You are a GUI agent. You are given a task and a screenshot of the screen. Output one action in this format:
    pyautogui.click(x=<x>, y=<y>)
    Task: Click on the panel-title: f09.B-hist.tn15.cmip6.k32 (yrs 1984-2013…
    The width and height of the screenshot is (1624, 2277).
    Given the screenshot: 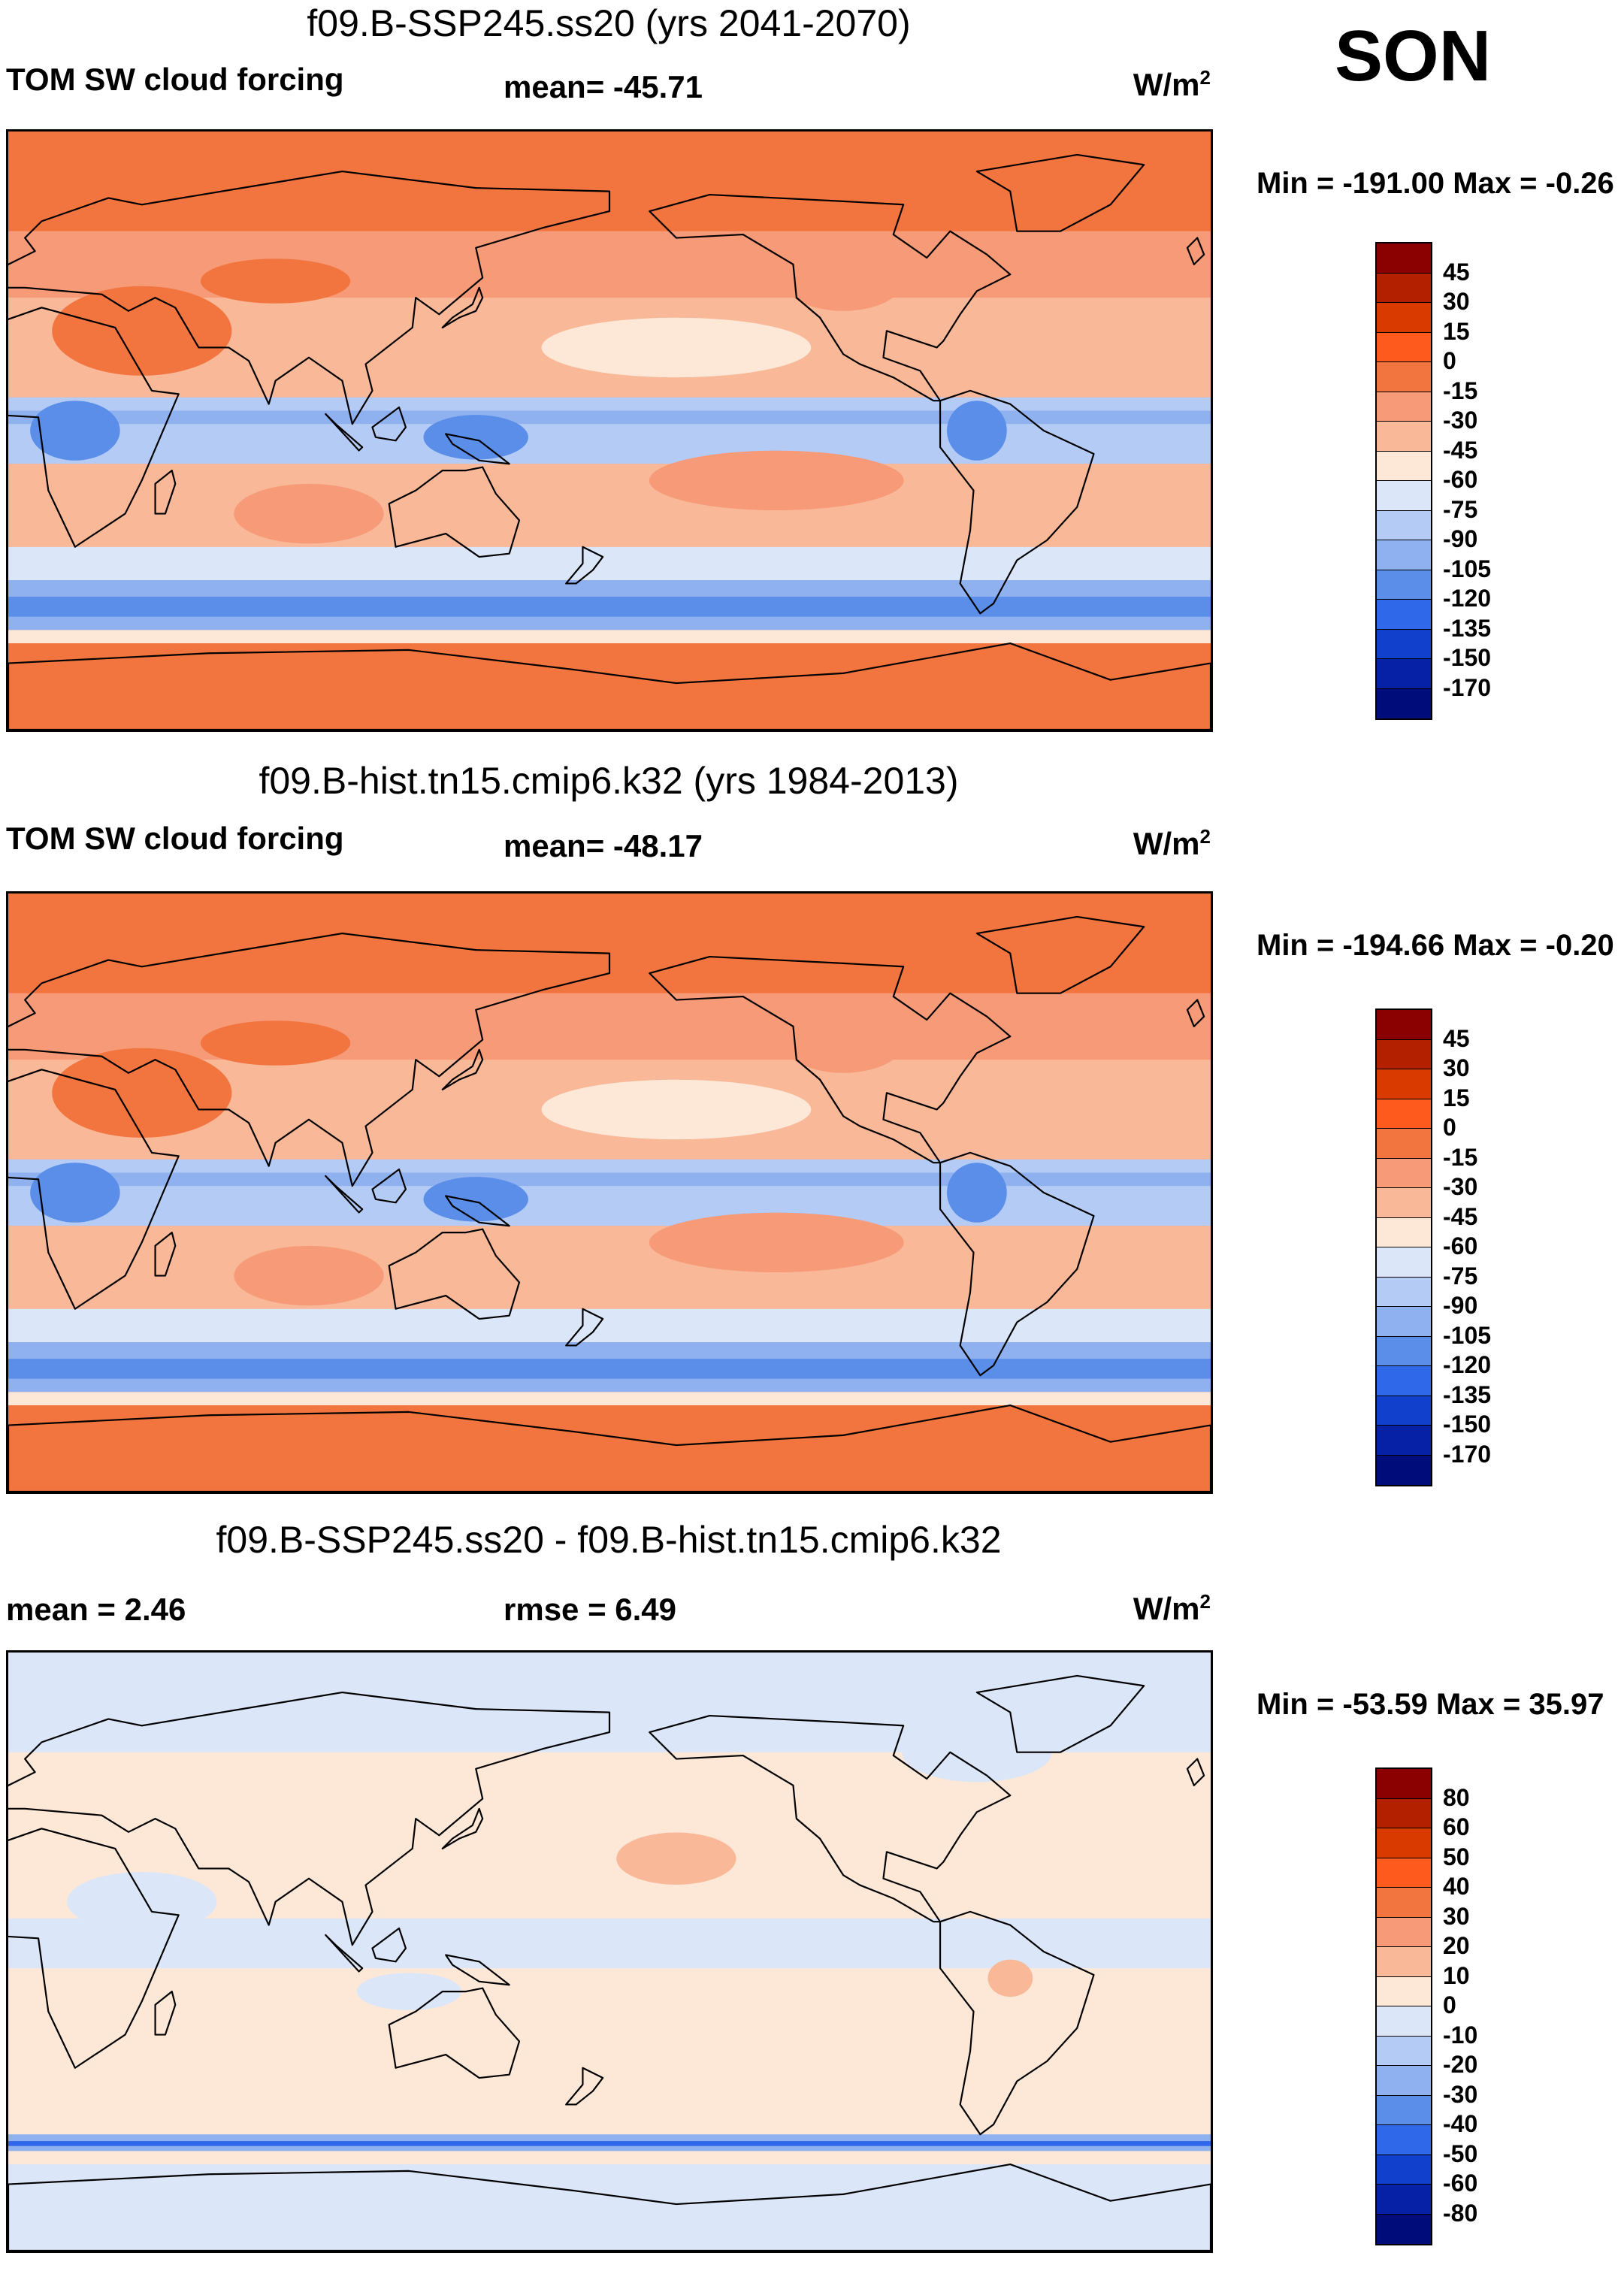 What is the action you would take?
    pyautogui.click(x=609, y=781)
    